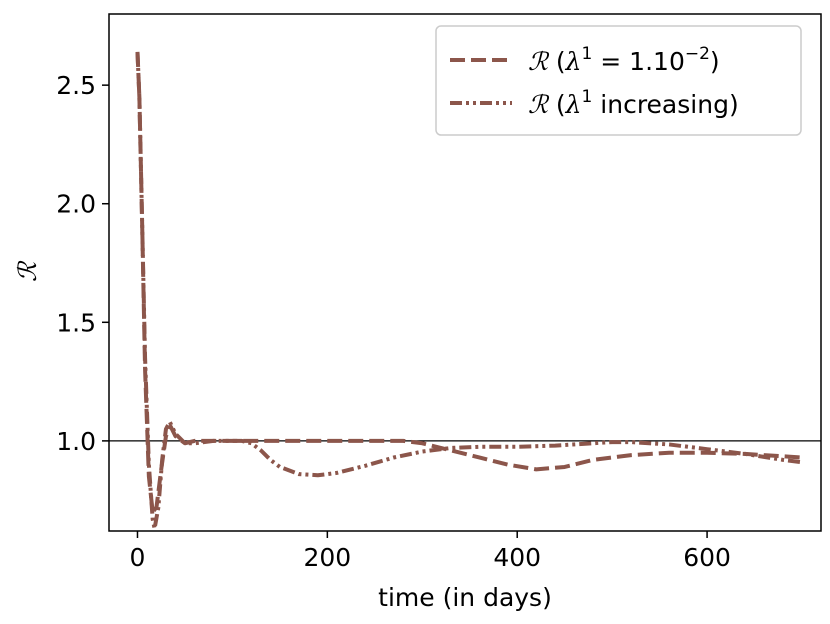 The image size is (830, 624). What do you see at coordinates (465, 597) in the screenshot?
I see `x-axis-label: time (in days)` at bounding box center [465, 597].